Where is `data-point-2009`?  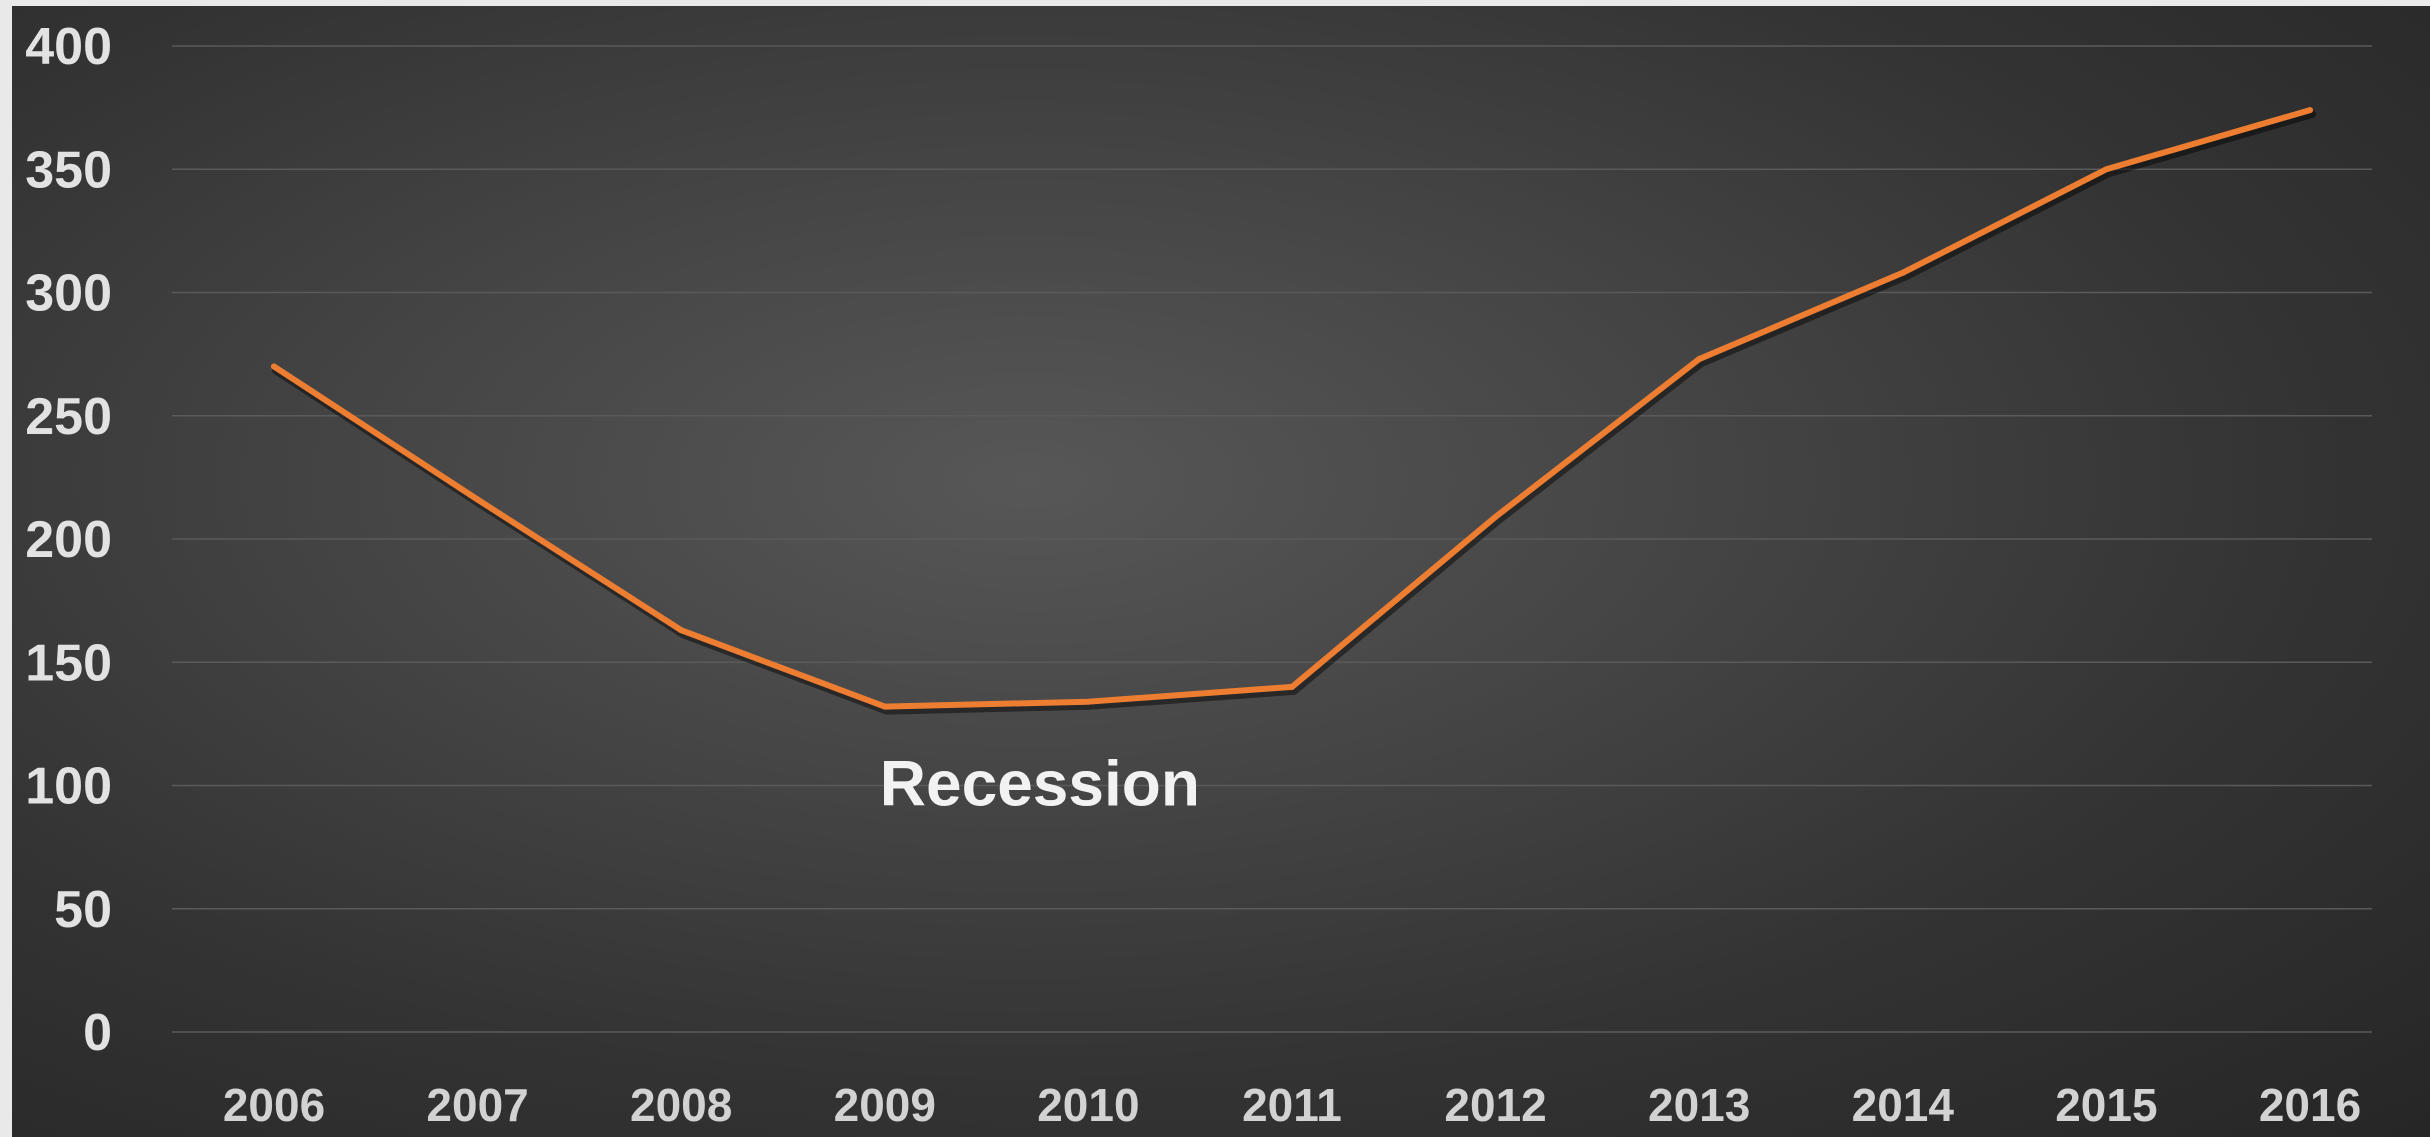 data-point-2009 is located at coordinates (884, 706).